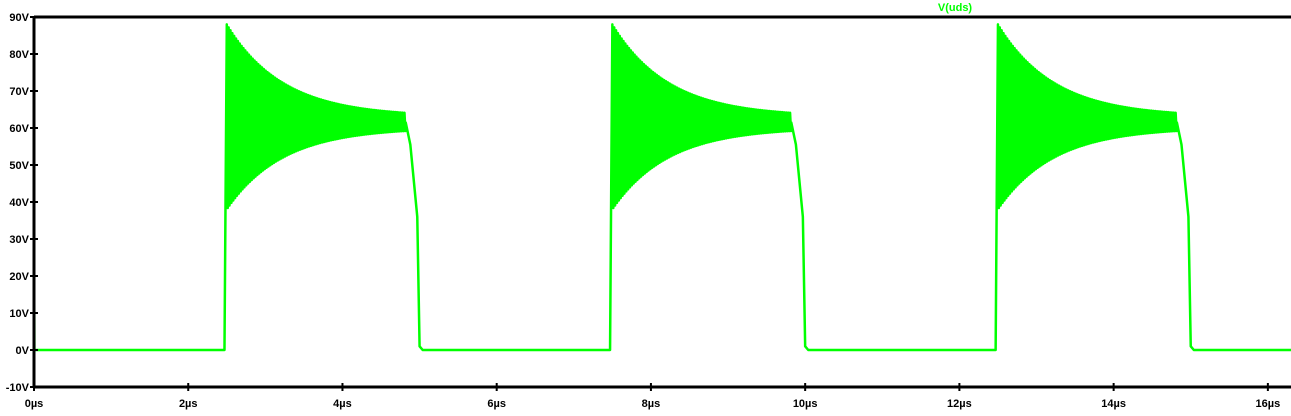 The image size is (1291, 416). What do you see at coordinates (805, 404) in the screenshot?
I see `x-tick-label: 10µs` at bounding box center [805, 404].